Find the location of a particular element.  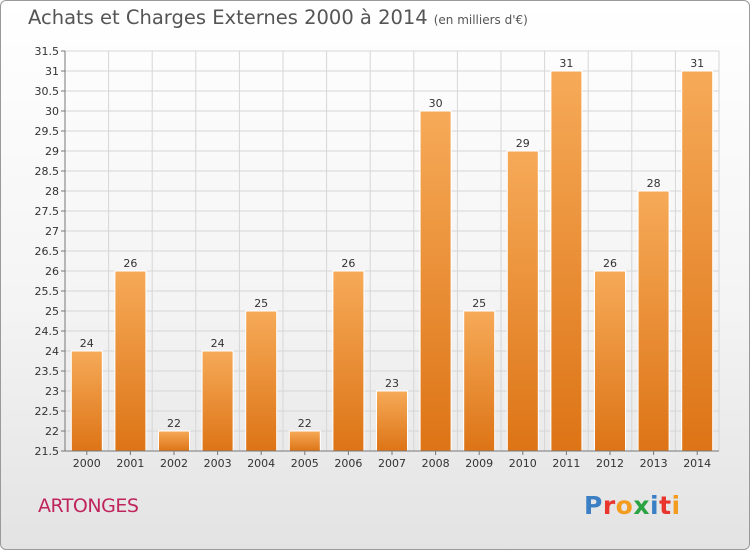

logo-letter: o is located at coordinates (624, 505).